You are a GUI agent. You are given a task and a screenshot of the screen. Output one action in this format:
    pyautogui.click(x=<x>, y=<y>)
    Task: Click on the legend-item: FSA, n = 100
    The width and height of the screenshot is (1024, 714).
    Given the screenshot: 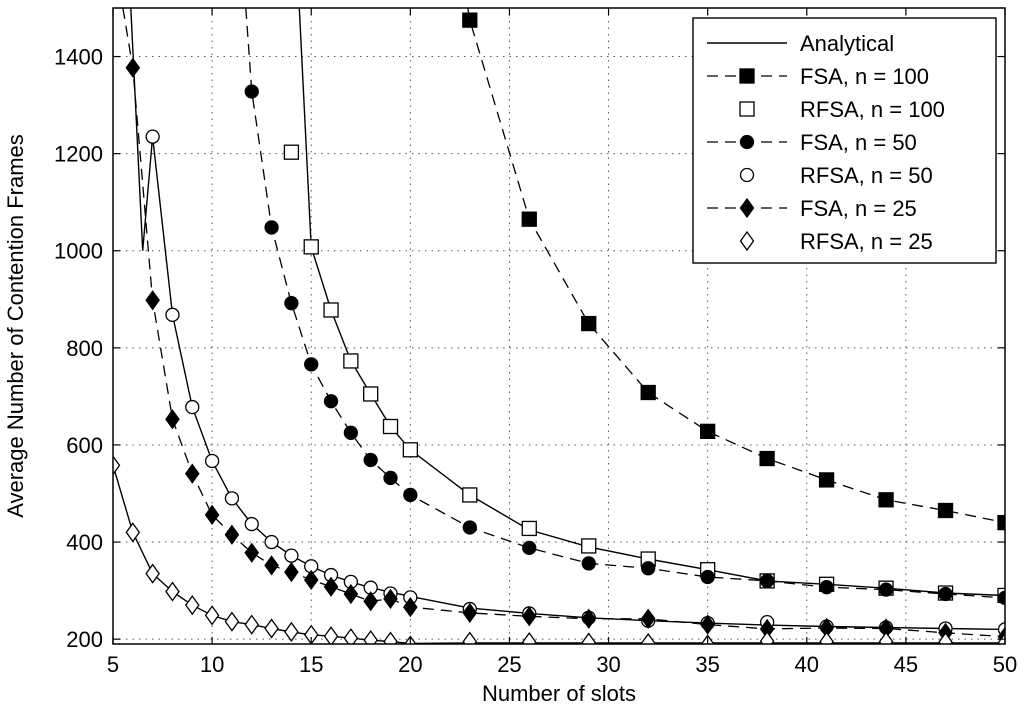 What is the action you would take?
    pyautogui.click(x=818, y=76)
    